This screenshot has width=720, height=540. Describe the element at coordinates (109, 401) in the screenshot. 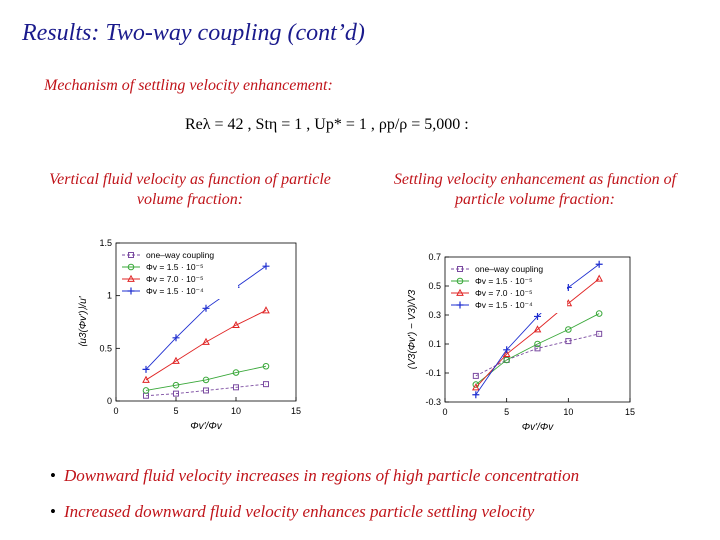

I see `y-tick-label: 0` at that location.